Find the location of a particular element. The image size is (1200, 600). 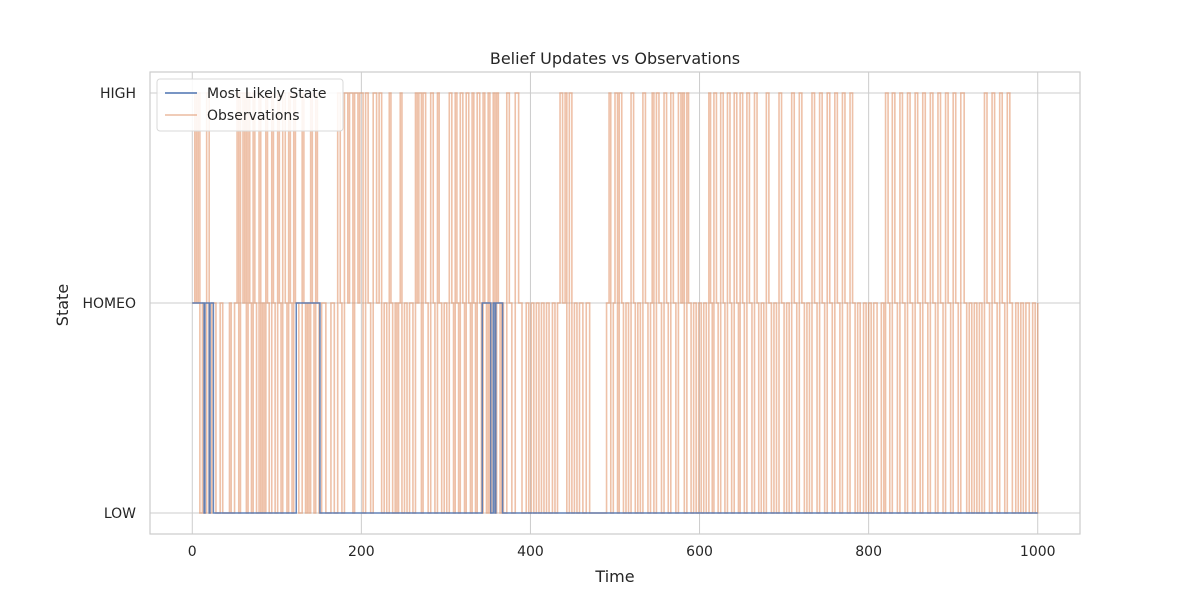

x-tick-label: 200 is located at coordinates (361, 552).